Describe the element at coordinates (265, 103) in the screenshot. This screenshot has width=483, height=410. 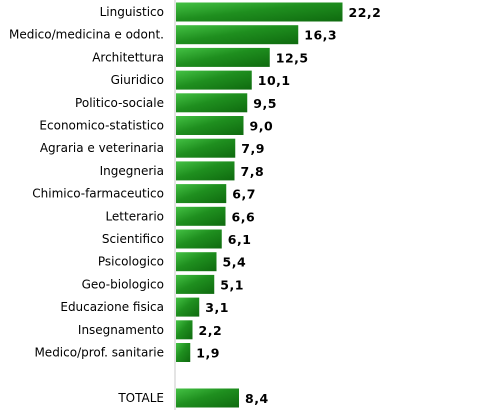
I see `value-label: 9,5` at that location.